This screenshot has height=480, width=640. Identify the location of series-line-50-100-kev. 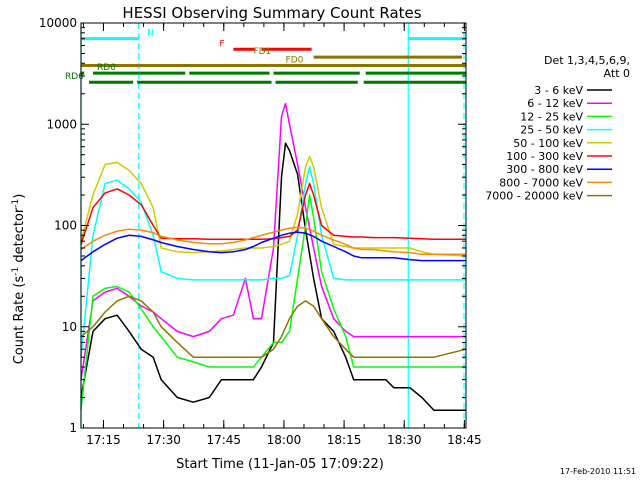
(273, 206).